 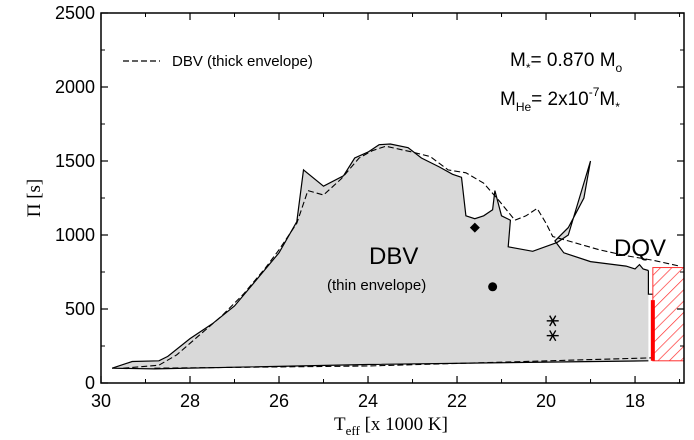 I want to click on x-tick-label: 20, so click(x=546, y=401).